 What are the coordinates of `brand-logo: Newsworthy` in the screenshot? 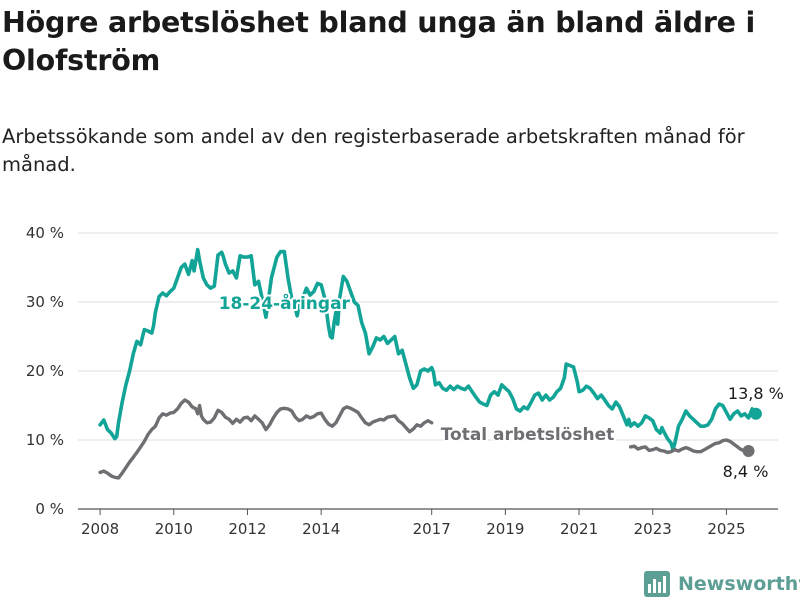 It's located at (722, 584).